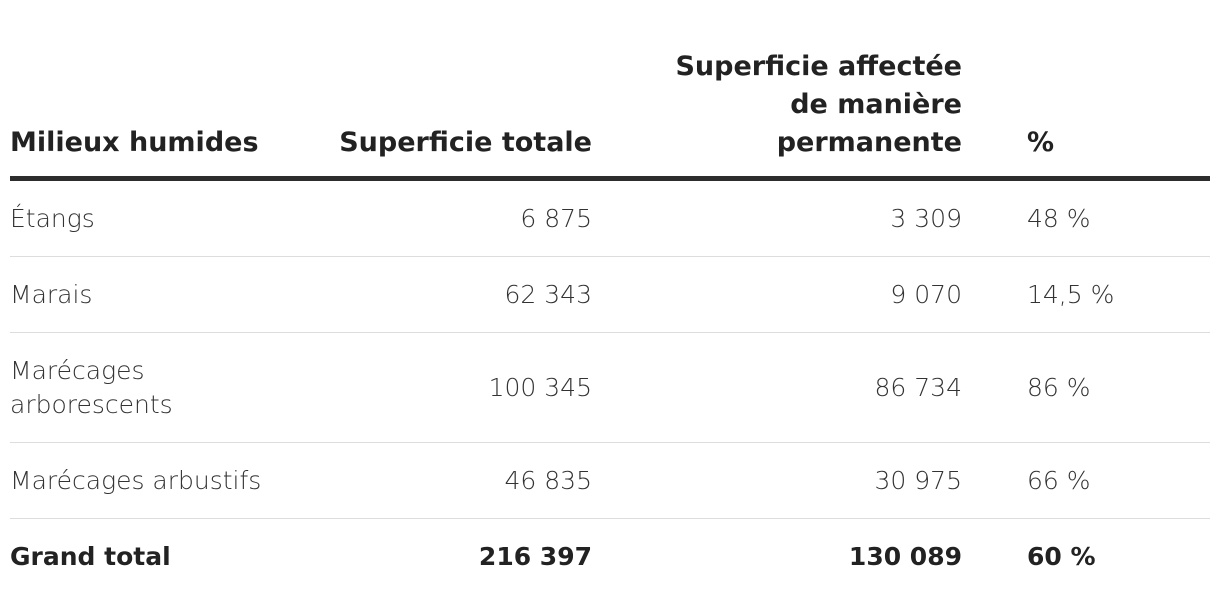 The image size is (1220, 602). What do you see at coordinates (441, 217) in the screenshot?
I see `cell-total-area: 6 875` at bounding box center [441, 217].